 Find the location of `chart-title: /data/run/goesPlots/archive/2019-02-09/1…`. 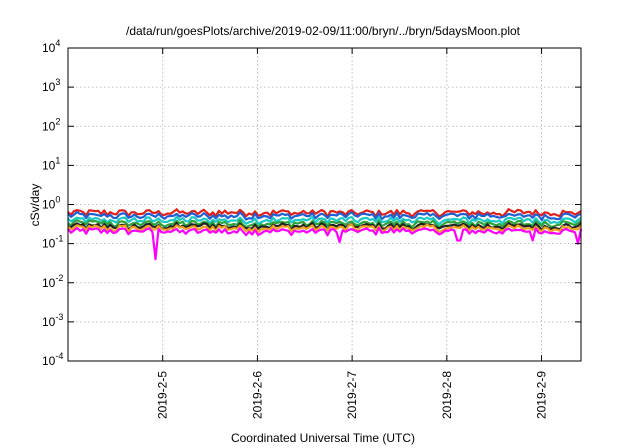

chart-title: /data/run/goesPlots/archive/2019-02-09/1… is located at coordinates (323, 31).